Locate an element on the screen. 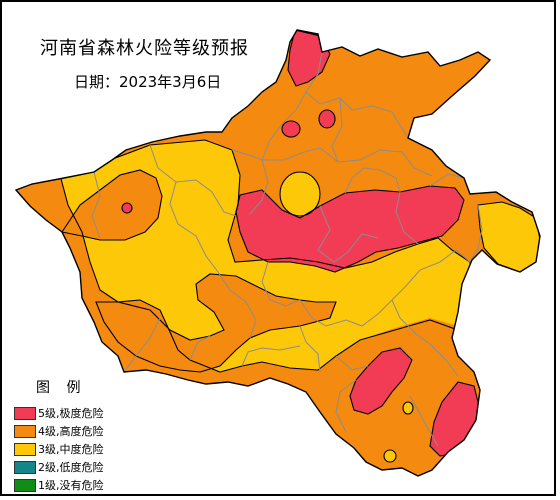  map-title: 河南省森林火险等级预报 is located at coordinates (144, 48).